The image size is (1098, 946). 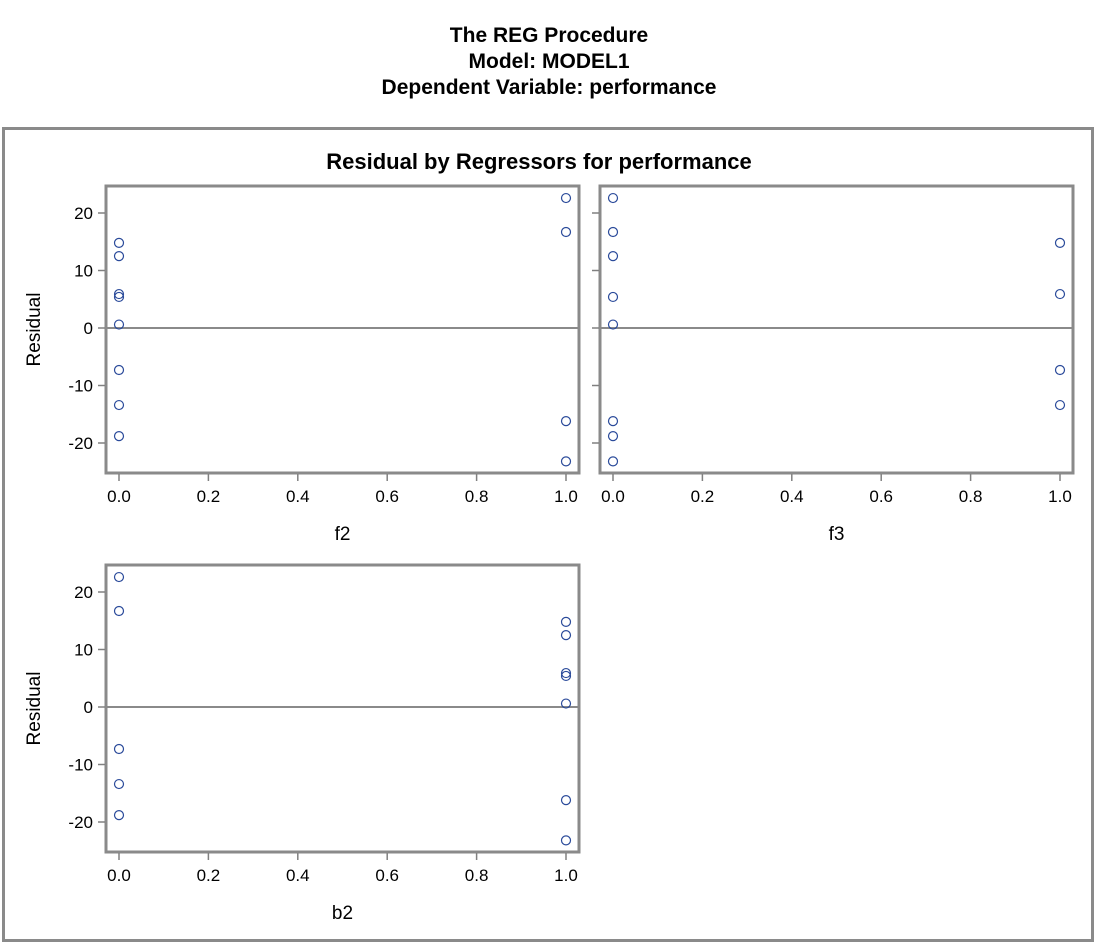 I want to click on x-axis-label: f2, so click(x=343, y=534).